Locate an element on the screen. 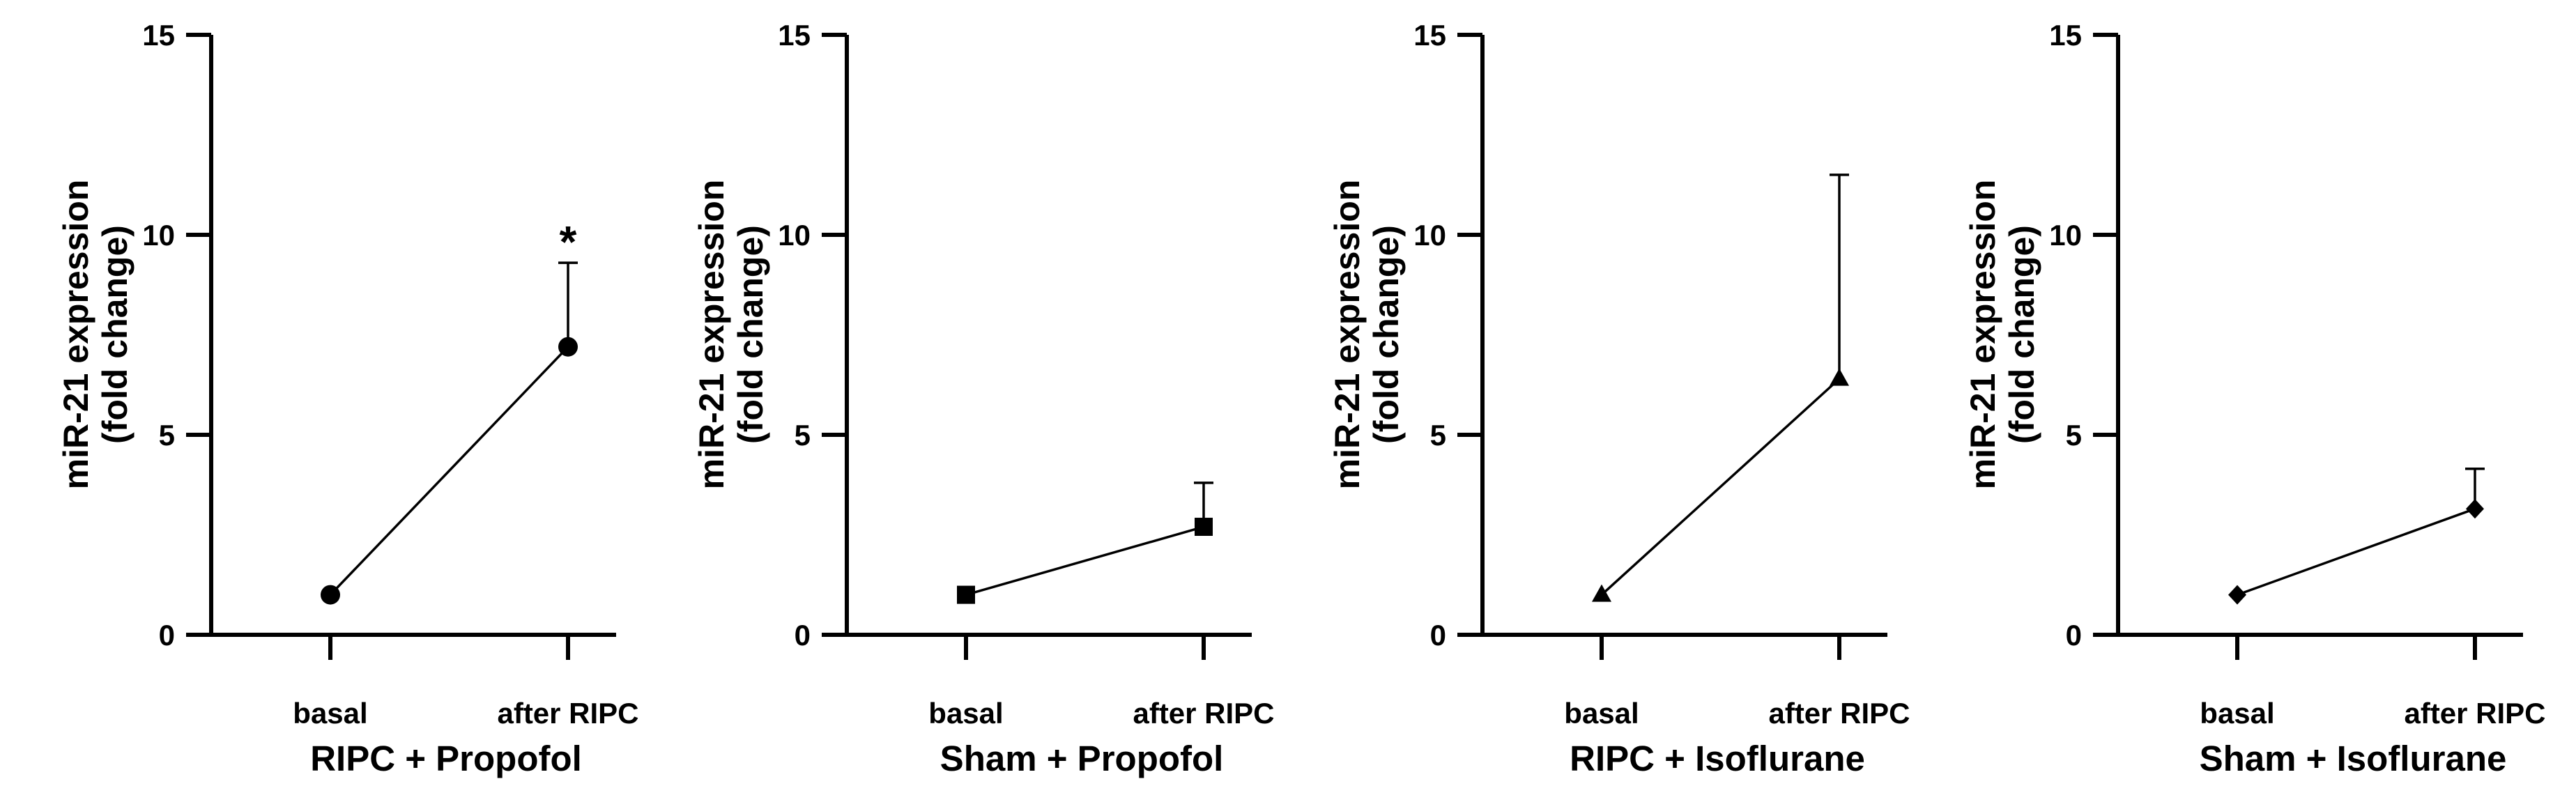  x-axis-label: Sham + Propofol is located at coordinates (1082, 758).